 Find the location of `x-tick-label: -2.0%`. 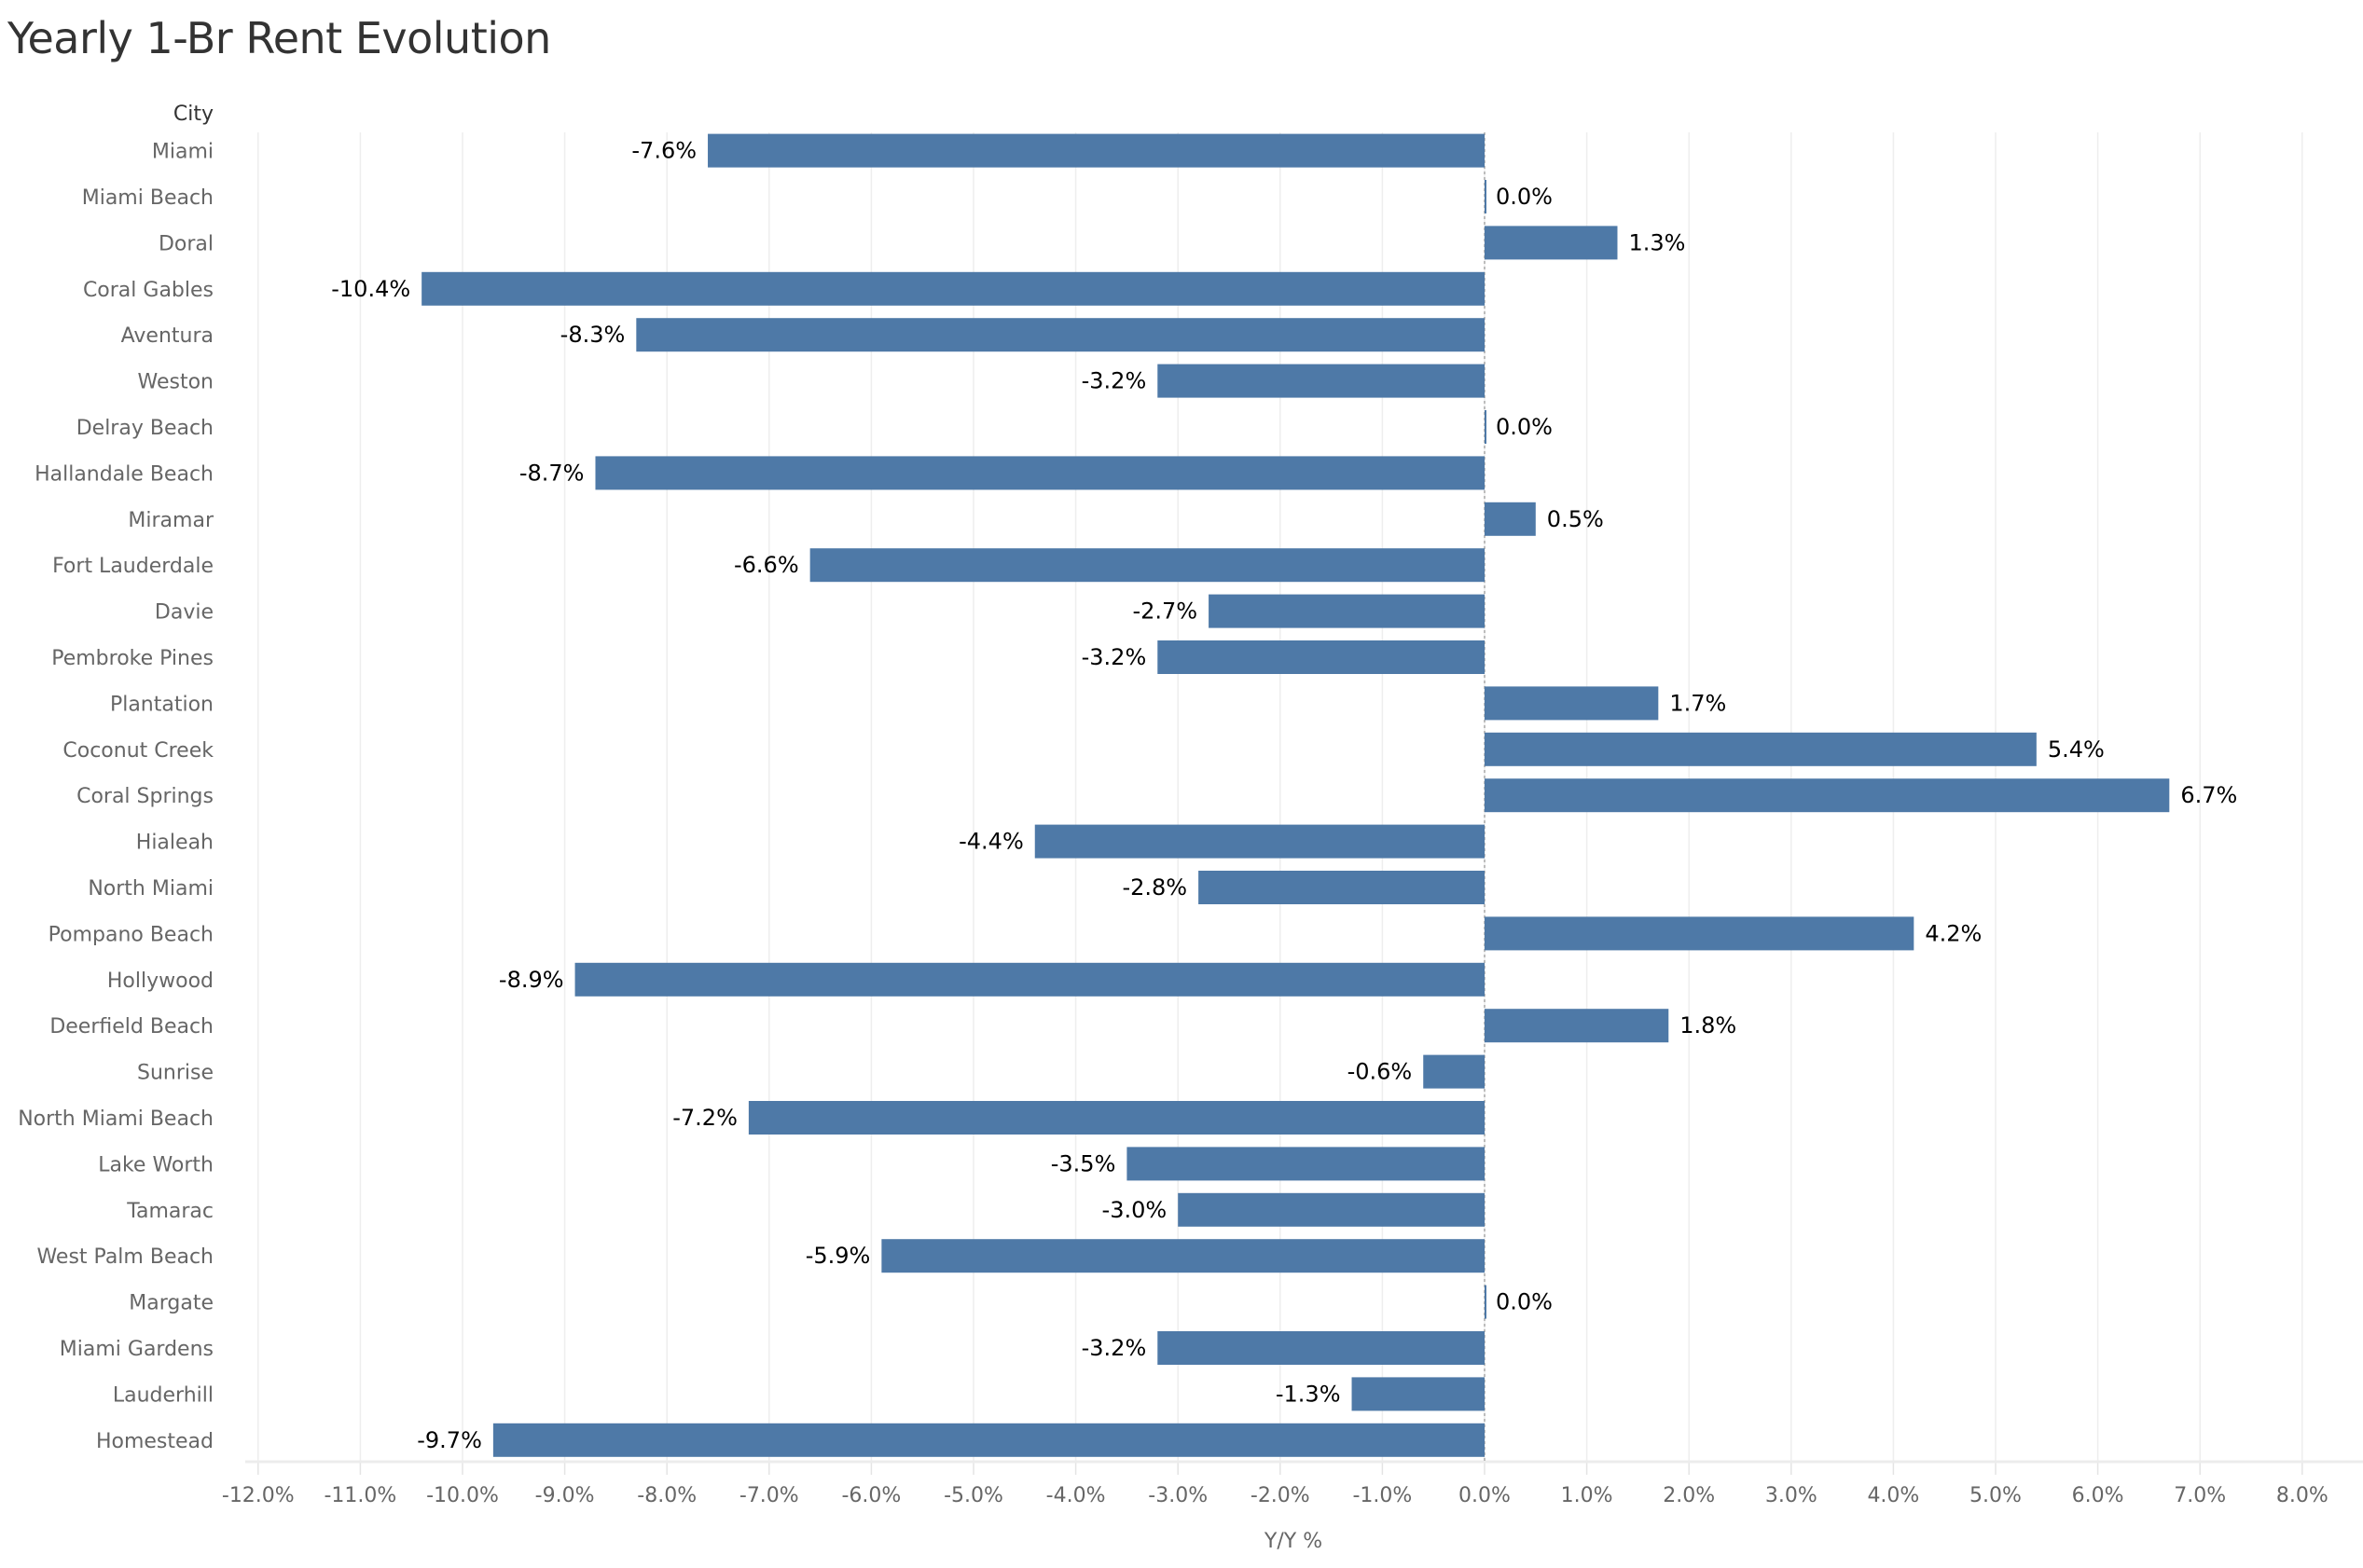

x-tick-label: -2.0% is located at coordinates (1280, 1495).